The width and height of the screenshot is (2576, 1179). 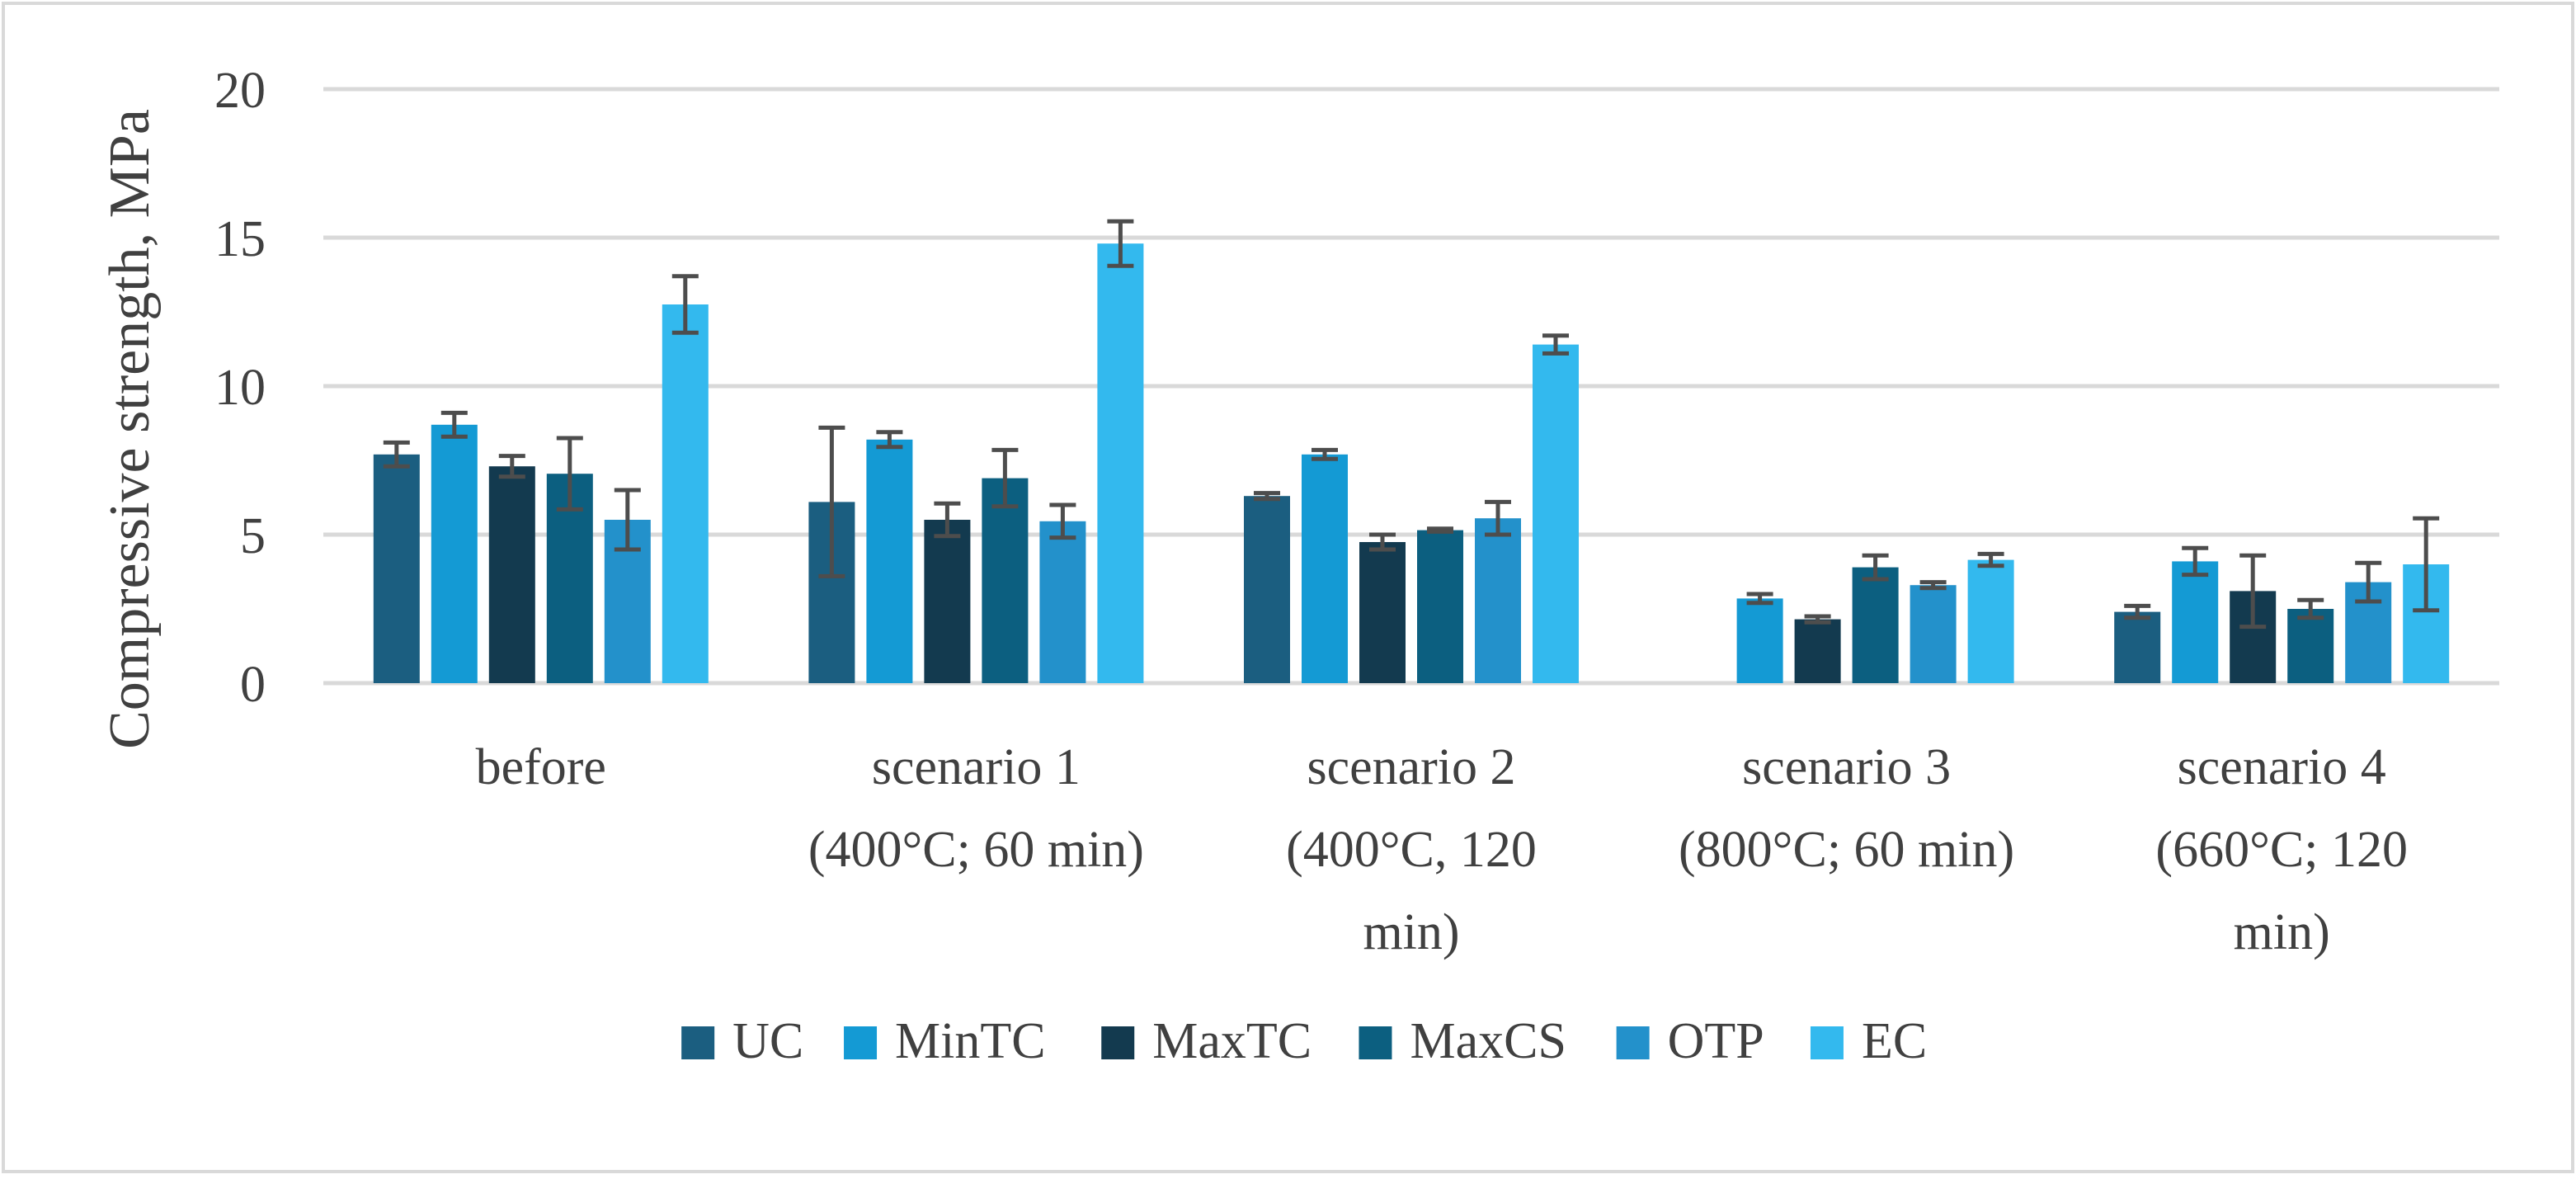 I want to click on x-tick-label: (800°C; 60 min), so click(x=1846, y=850).